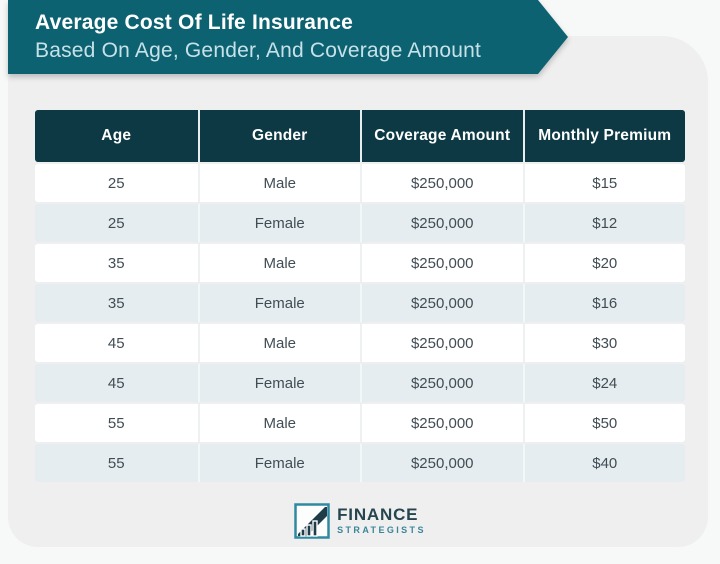 This screenshot has width=720, height=564. I want to click on brand-name: FINANCE STRATEGISTS, so click(381, 521).